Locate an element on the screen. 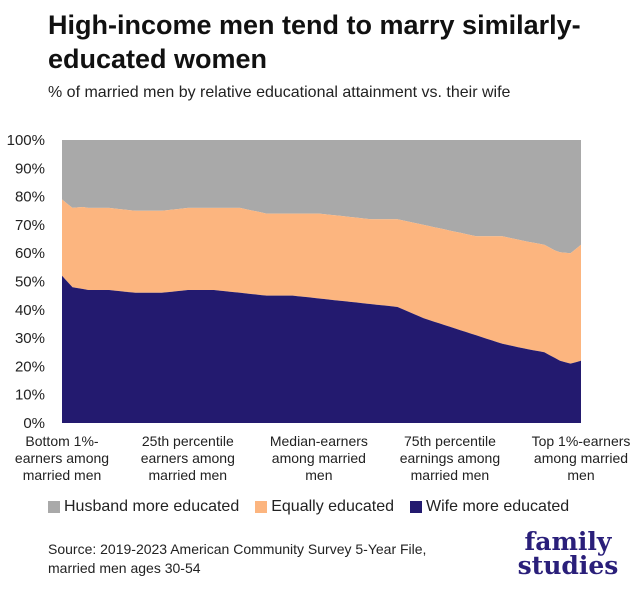 This screenshot has height=594, width=640. y-tick-label: 10% is located at coordinates (30, 395).